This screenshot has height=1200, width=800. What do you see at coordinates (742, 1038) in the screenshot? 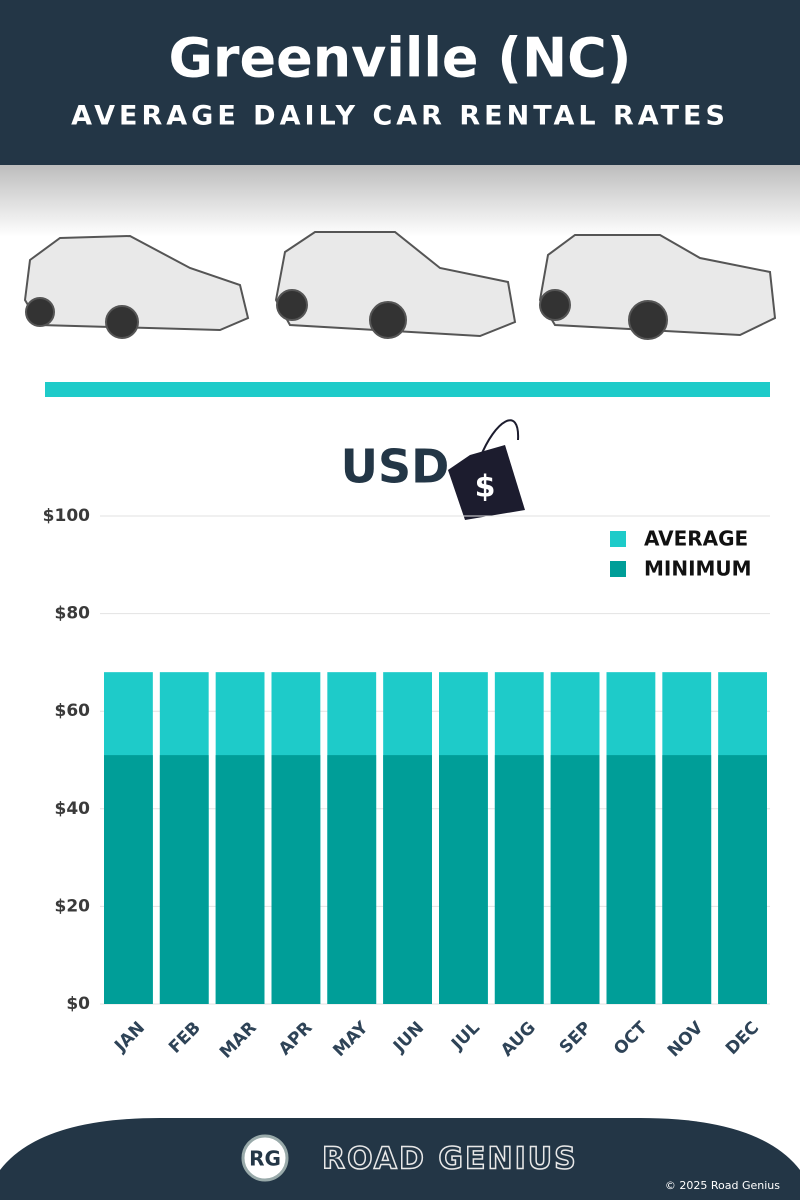
I see `x-tick-label: DEC` at bounding box center [742, 1038].